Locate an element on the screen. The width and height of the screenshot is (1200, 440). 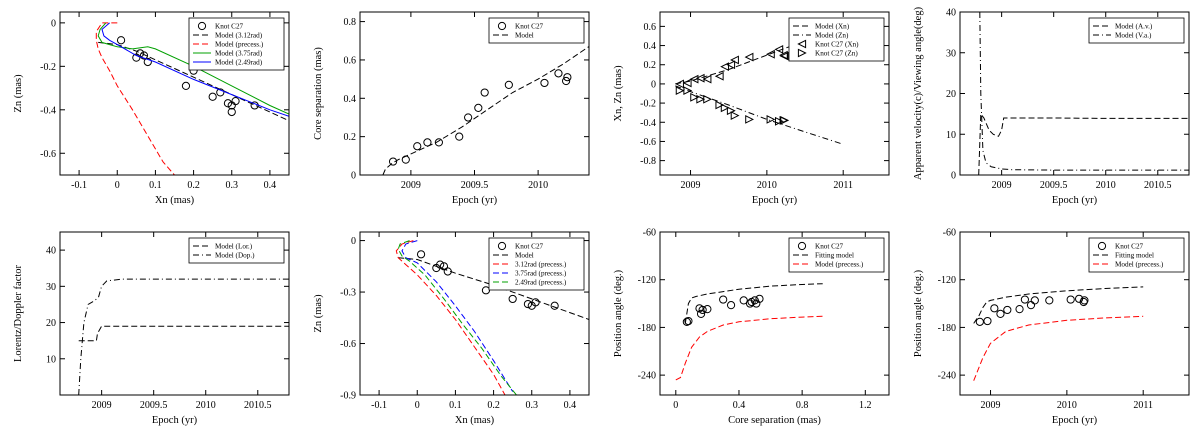
y-axis-label: Position angle (deg.) is located at coordinates (918, 313).